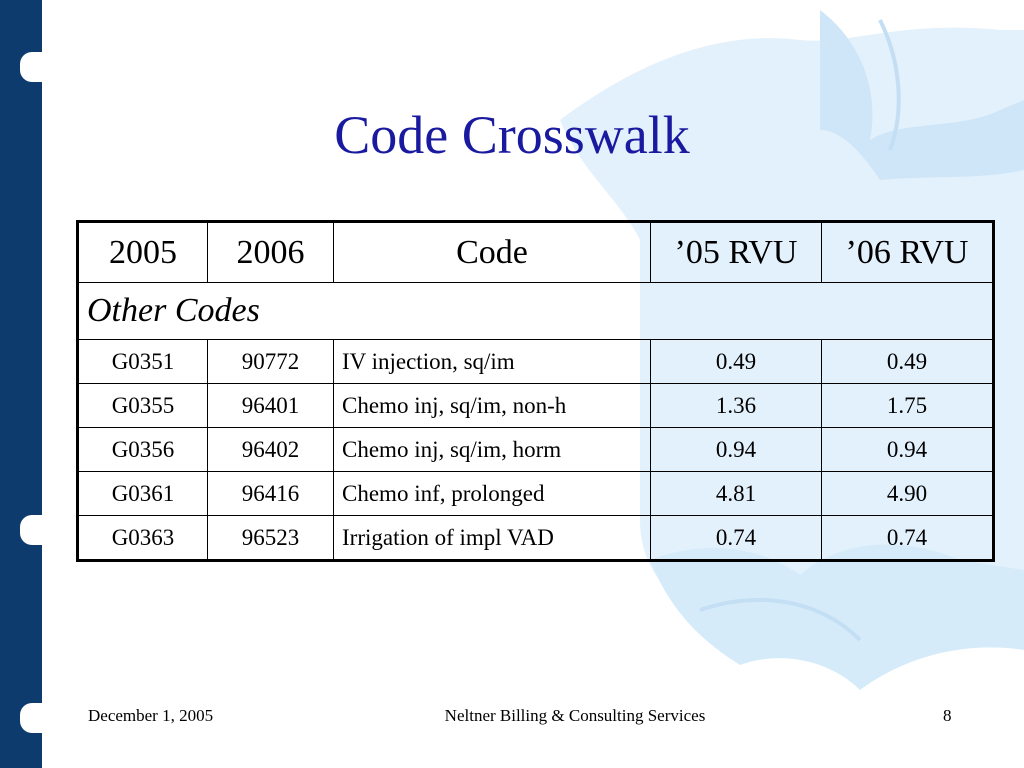 Image resolution: width=1024 pixels, height=768 pixels. What do you see at coordinates (575, 715) in the screenshot?
I see `footer-company: Neltner Billing & Consulting Services` at bounding box center [575, 715].